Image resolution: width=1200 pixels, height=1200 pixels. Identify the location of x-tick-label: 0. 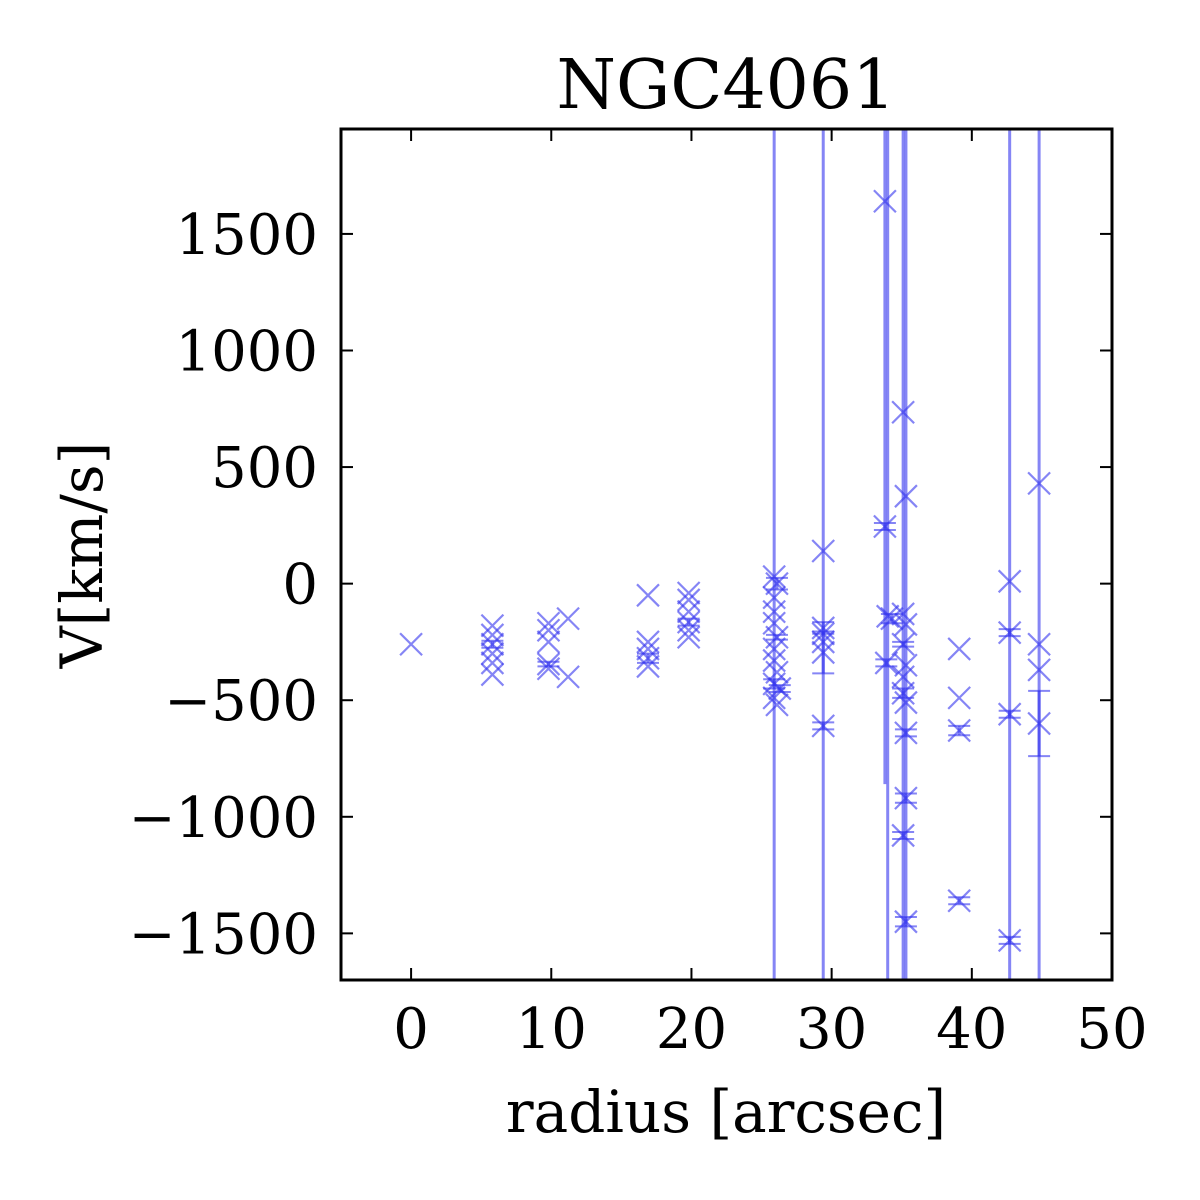
(411, 1029).